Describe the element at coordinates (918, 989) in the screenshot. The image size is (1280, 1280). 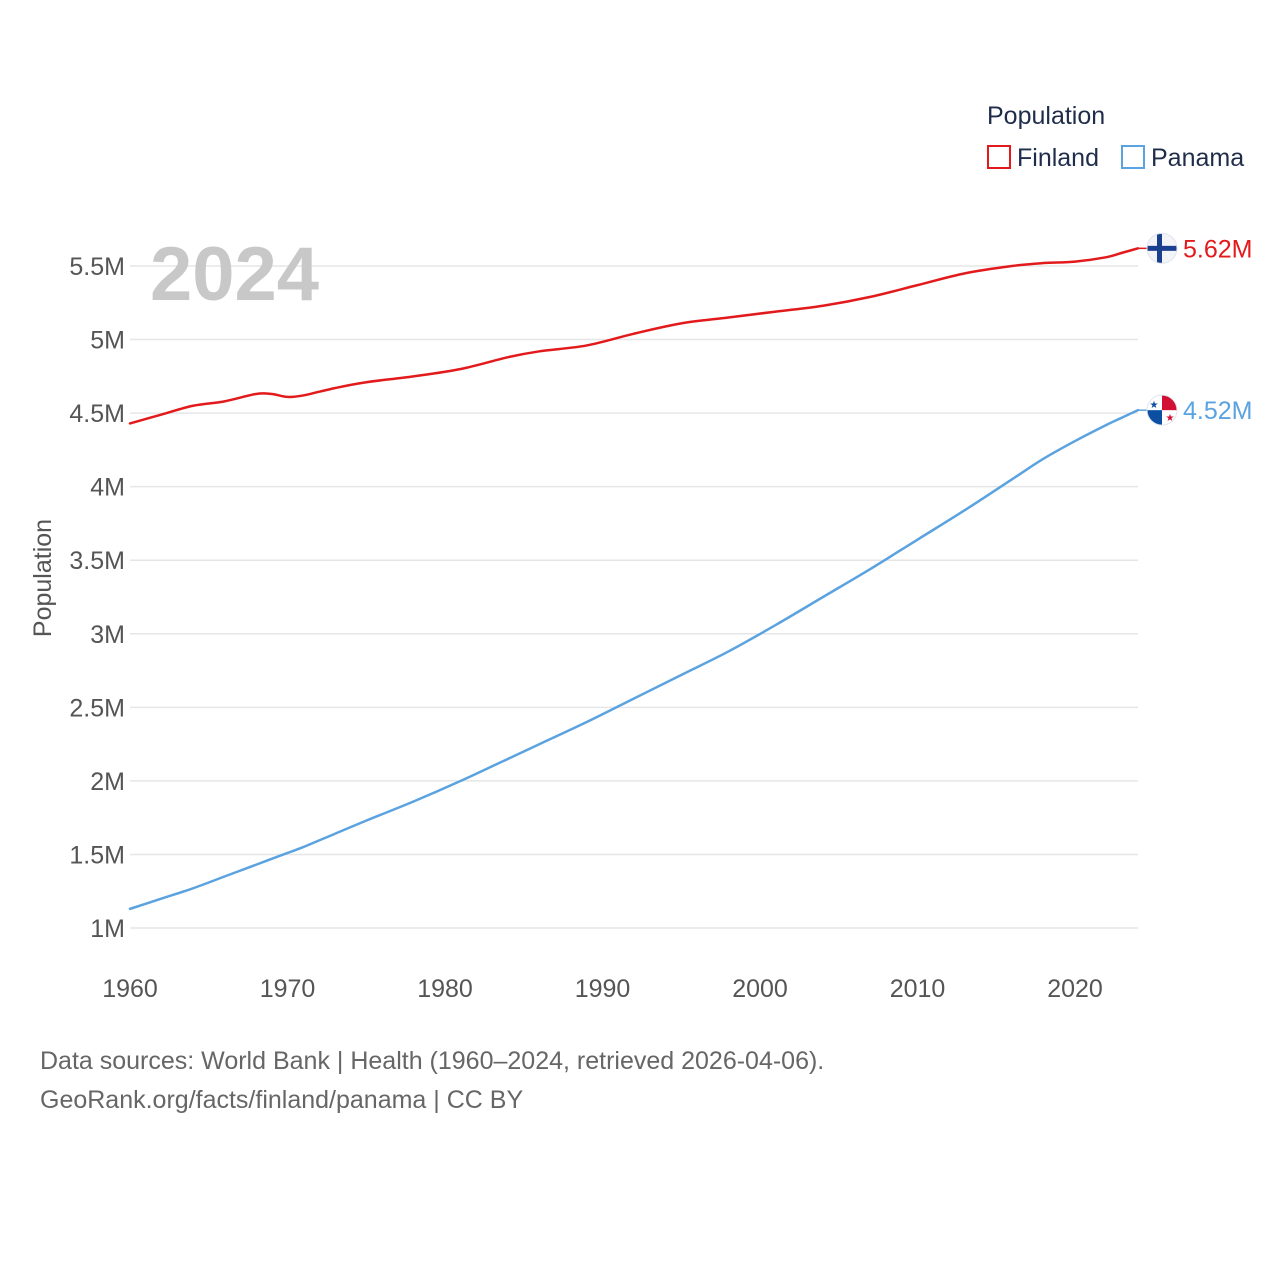
I see `x-tick-label: 2010` at that location.